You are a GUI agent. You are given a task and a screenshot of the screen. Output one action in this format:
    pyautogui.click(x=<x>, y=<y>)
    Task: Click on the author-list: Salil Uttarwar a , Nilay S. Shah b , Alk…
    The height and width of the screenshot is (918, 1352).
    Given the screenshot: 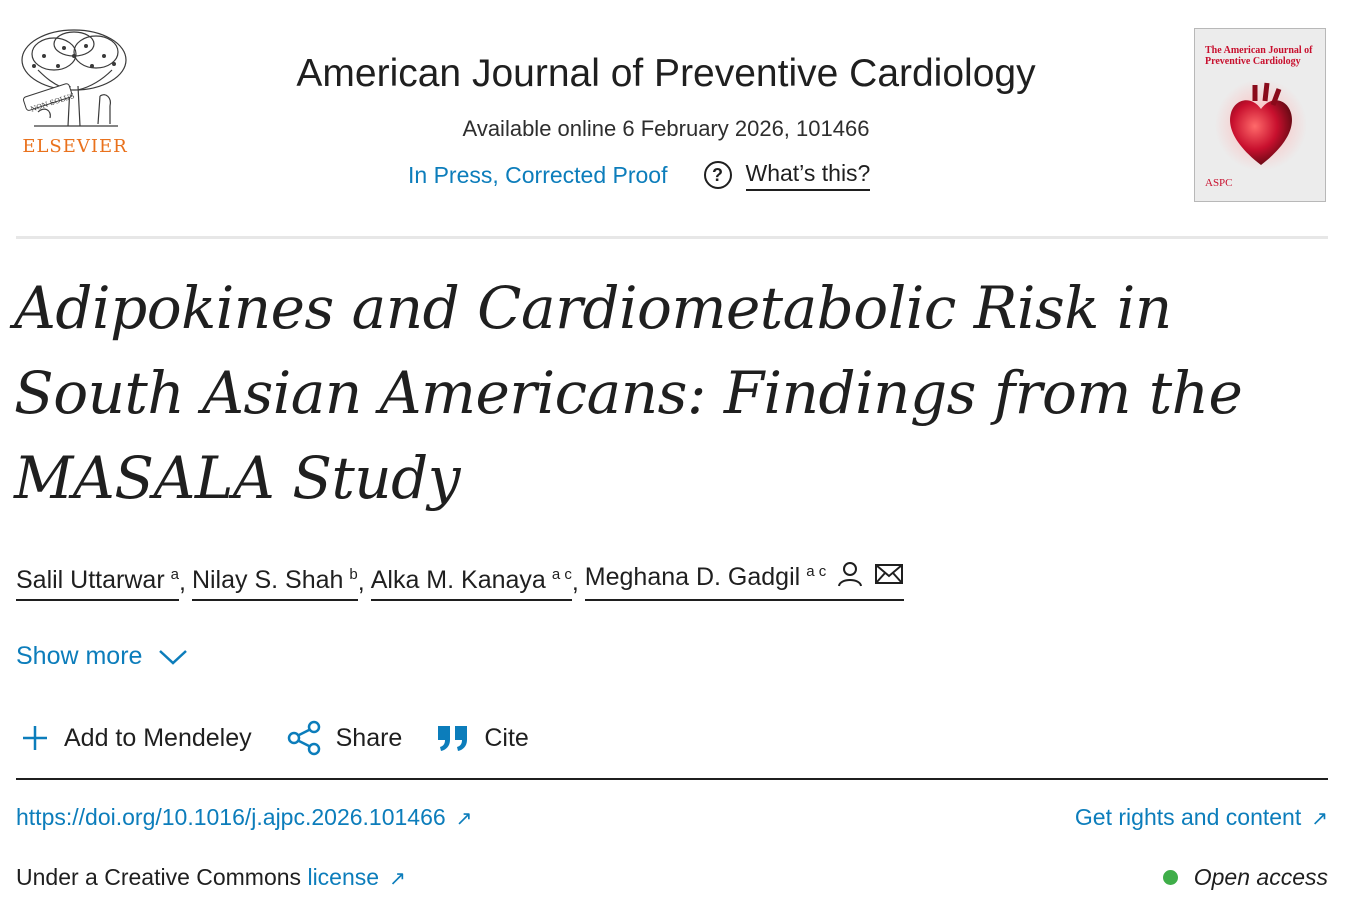 What is the action you would take?
    pyautogui.click(x=460, y=580)
    